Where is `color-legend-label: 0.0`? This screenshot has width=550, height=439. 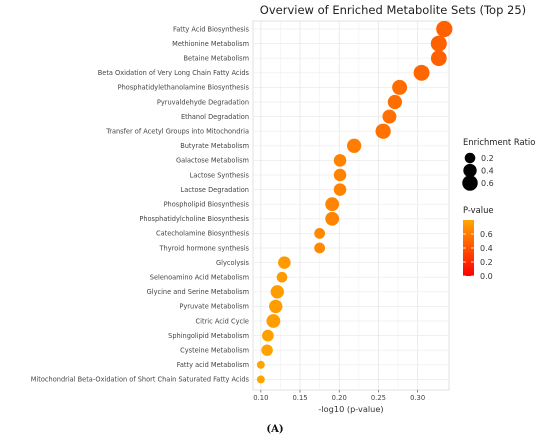
color-legend-label: 0.0 is located at coordinates (486, 276).